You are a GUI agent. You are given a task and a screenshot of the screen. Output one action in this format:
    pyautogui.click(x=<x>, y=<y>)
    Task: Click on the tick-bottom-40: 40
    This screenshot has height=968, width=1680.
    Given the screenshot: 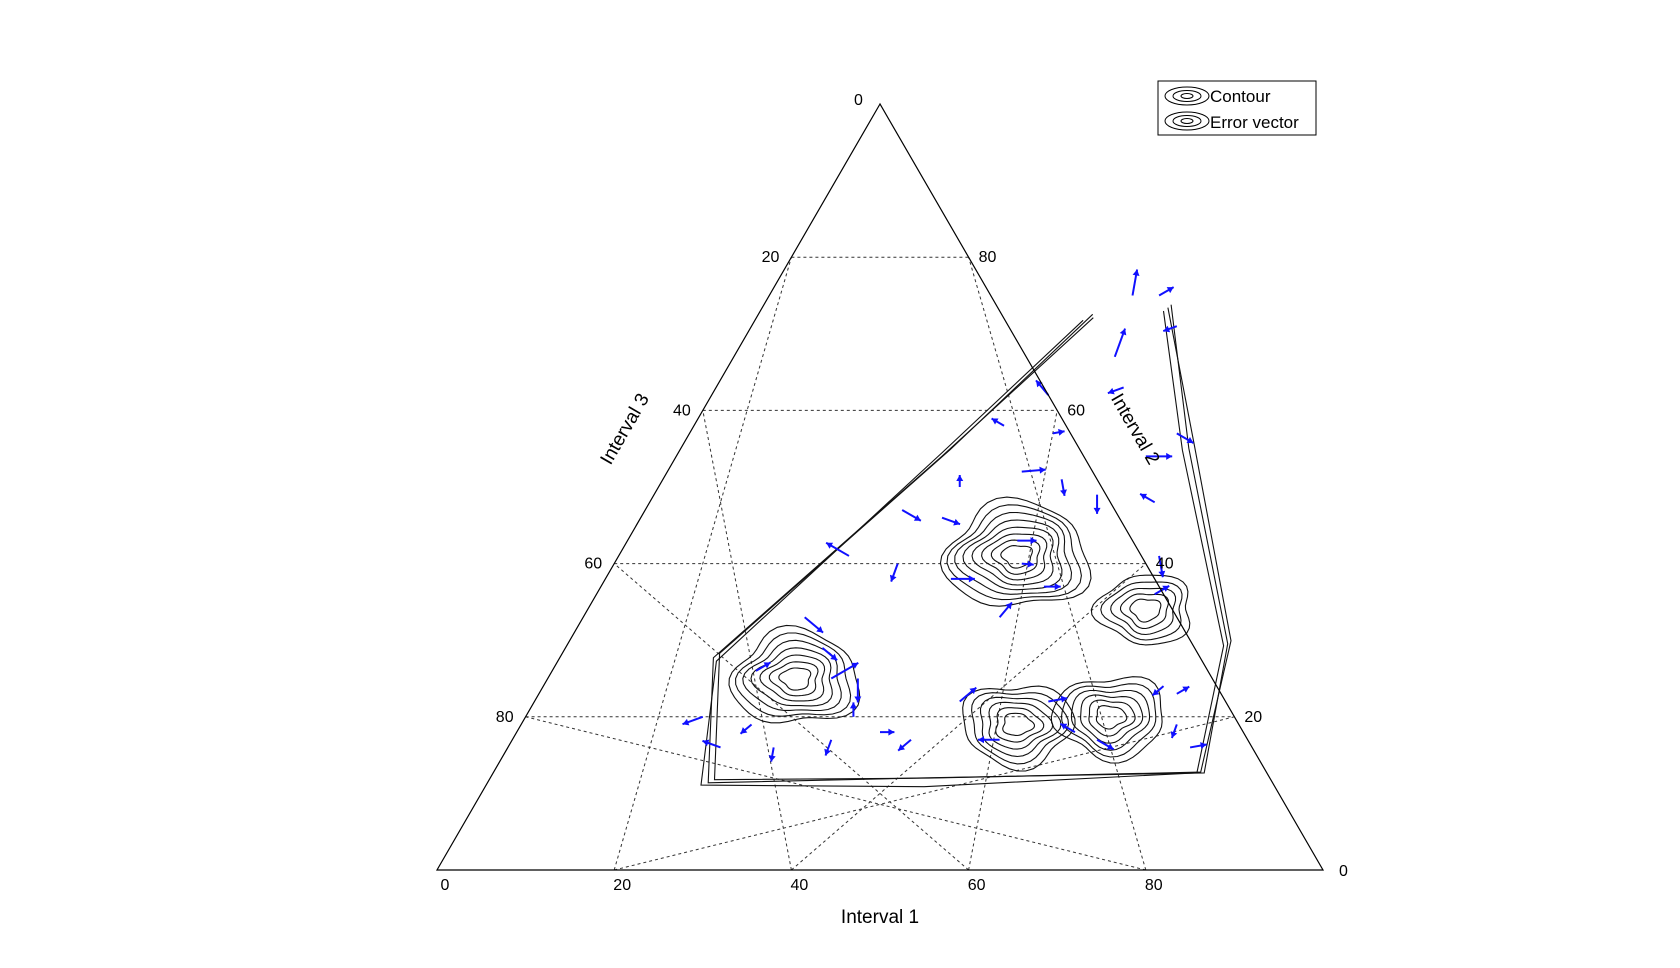 What is the action you would take?
    pyautogui.click(x=800, y=885)
    